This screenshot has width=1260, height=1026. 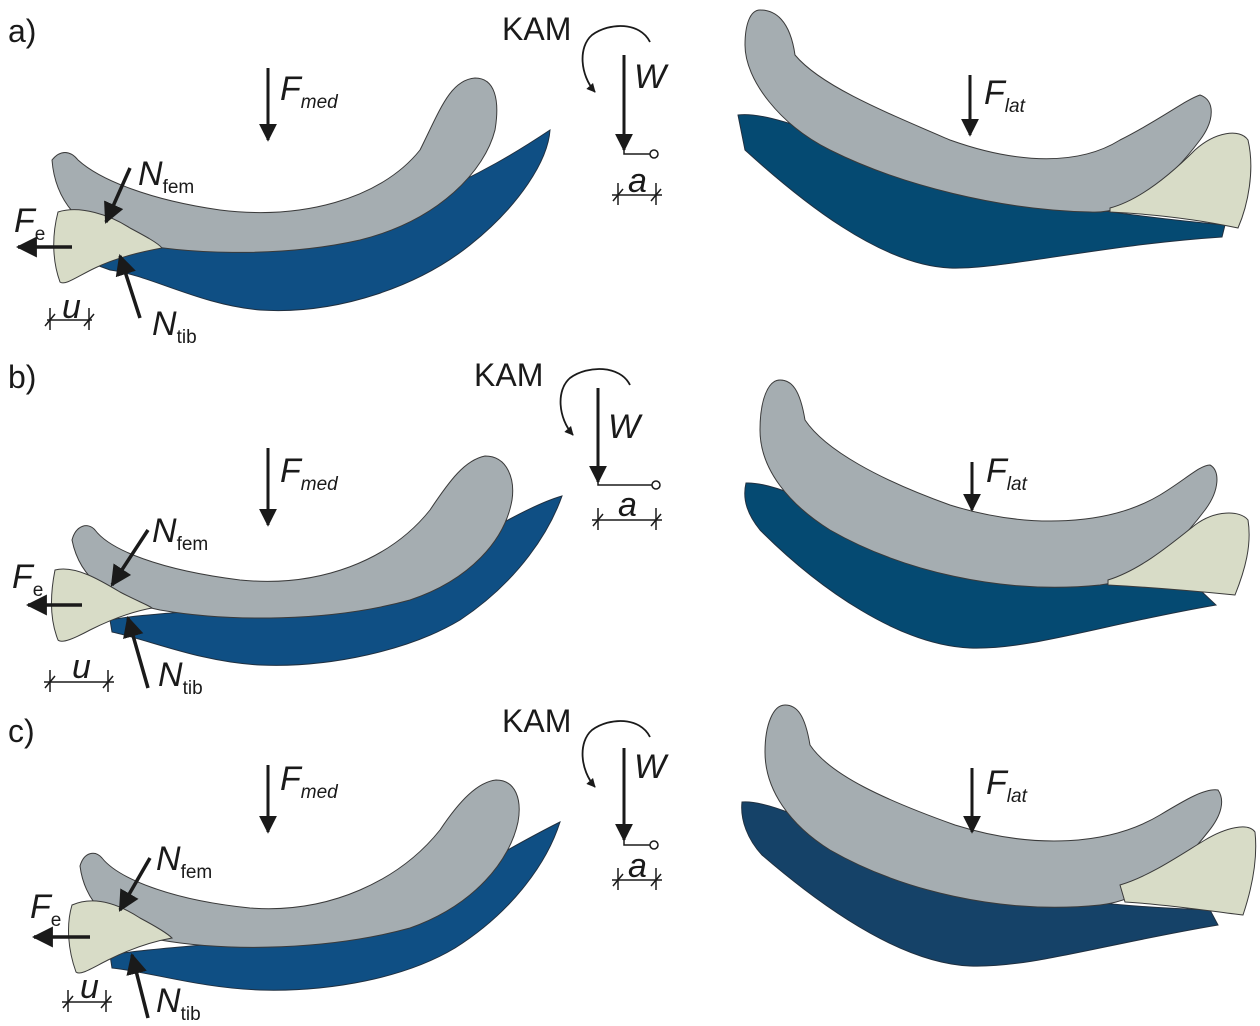 I want to click on panel-label: a), so click(x=22, y=31).